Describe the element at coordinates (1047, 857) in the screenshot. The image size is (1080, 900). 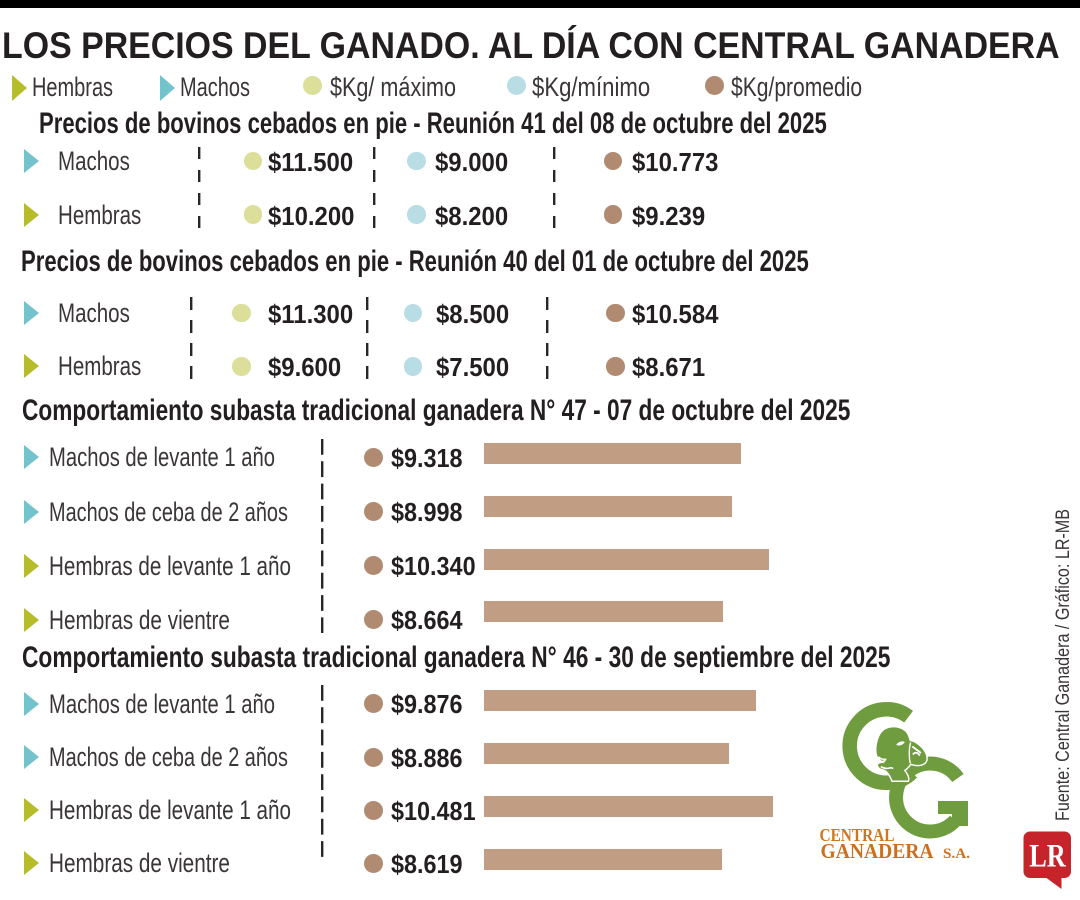
I see `svg-text: LR` at that location.